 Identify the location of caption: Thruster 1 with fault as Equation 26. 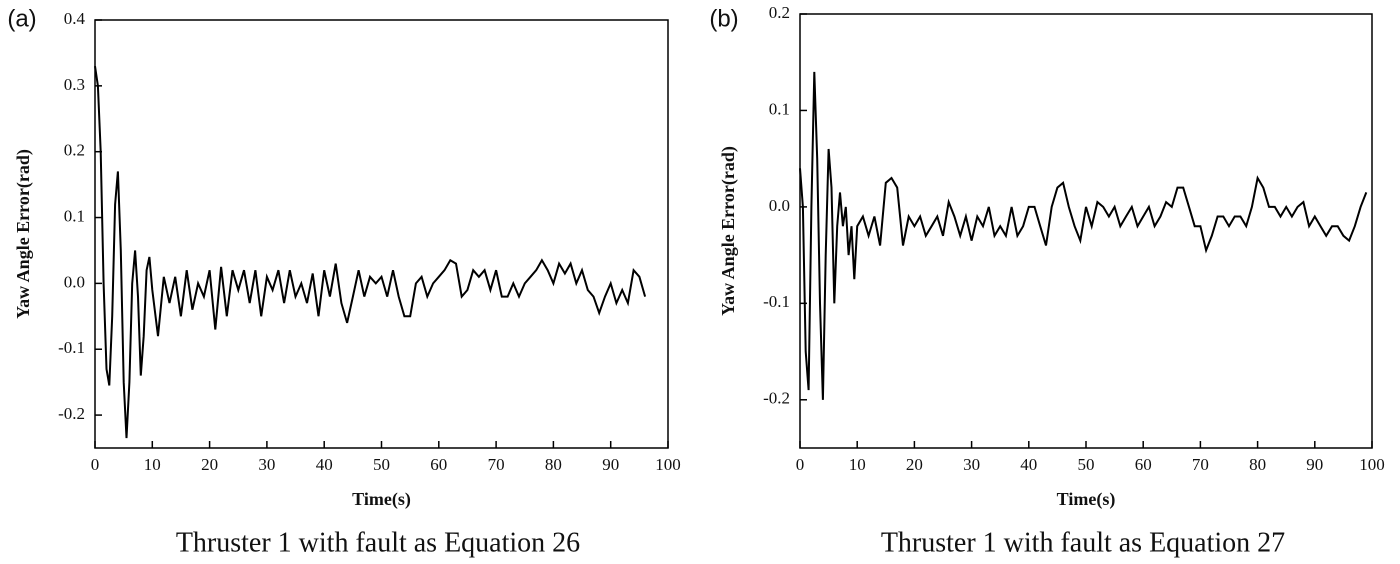
(378, 542).